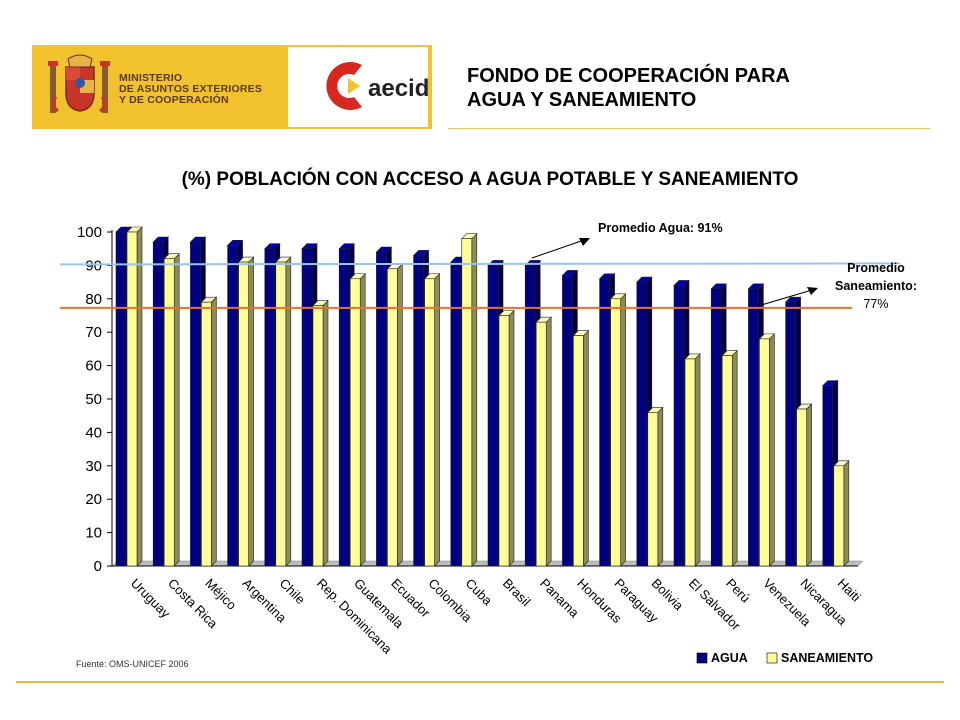 The height and width of the screenshot is (720, 960). I want to click on y-tick-label: 50, so click(93, 399).